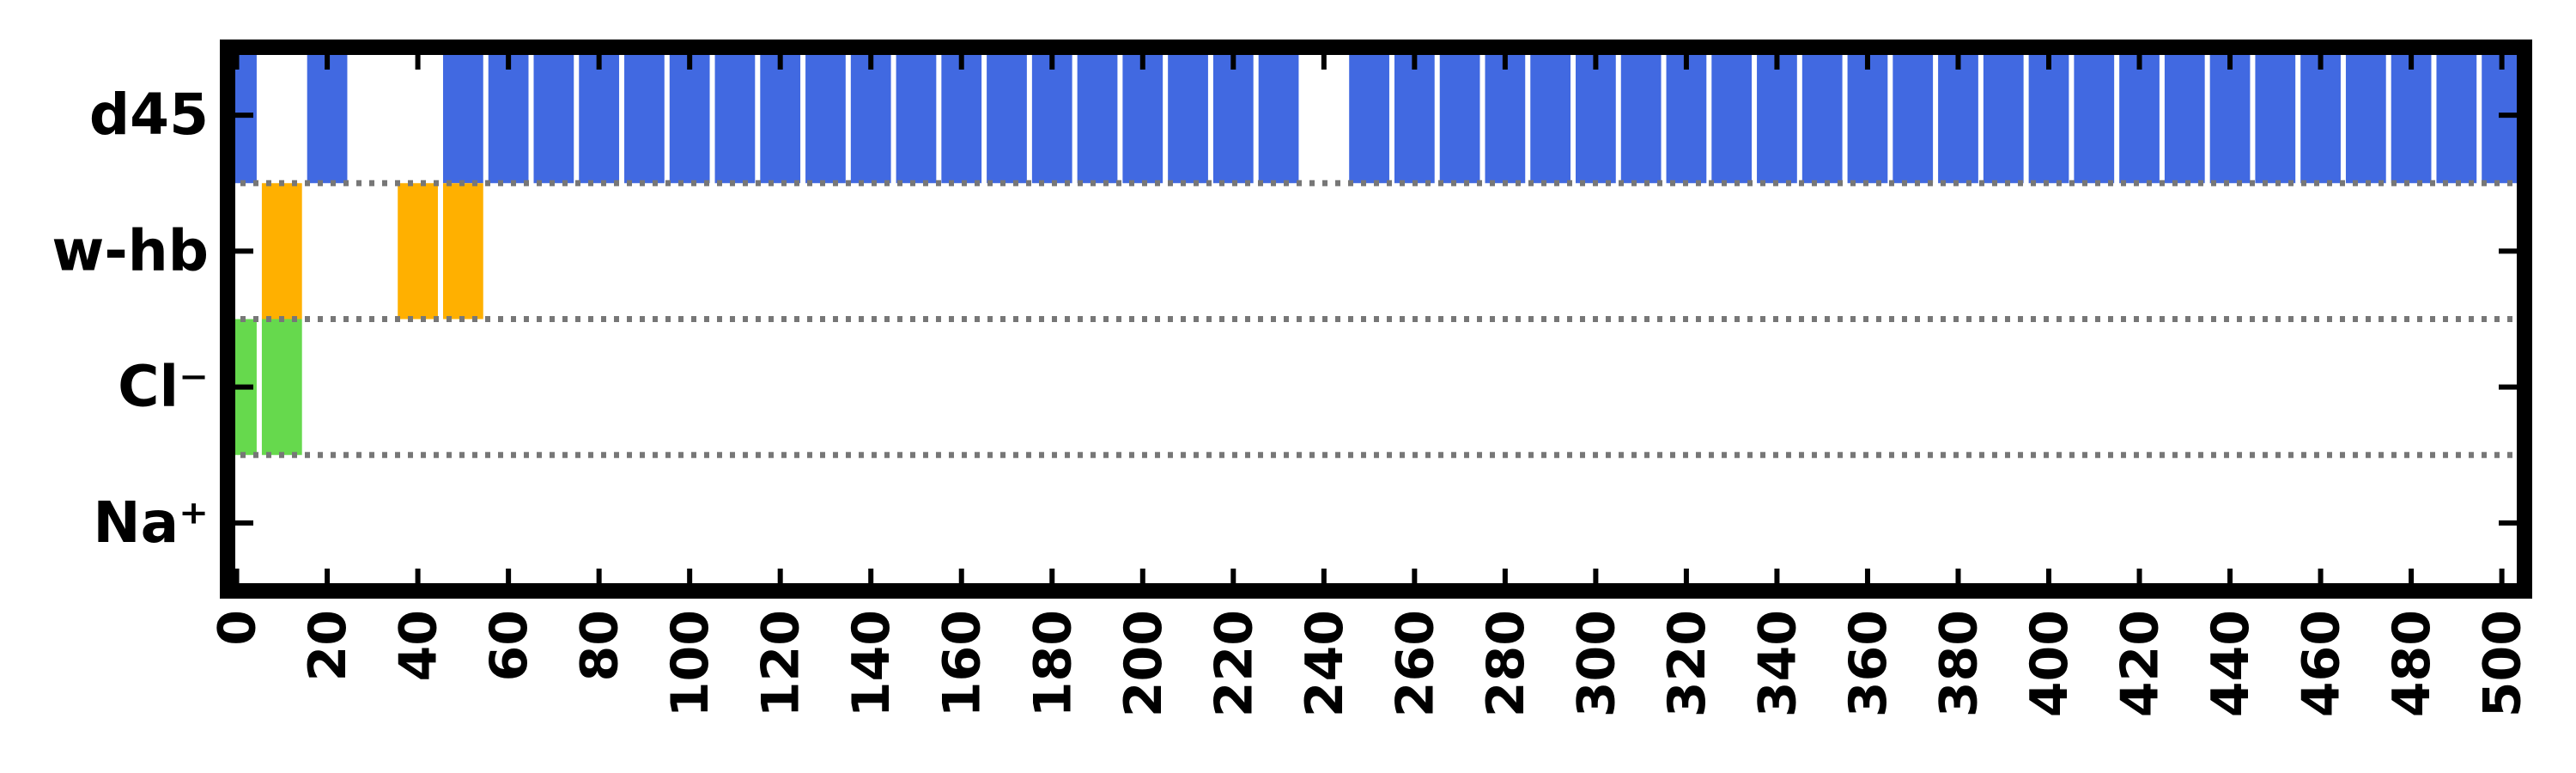  I want to click on x-tick-label: 200, so click(1144, 663).